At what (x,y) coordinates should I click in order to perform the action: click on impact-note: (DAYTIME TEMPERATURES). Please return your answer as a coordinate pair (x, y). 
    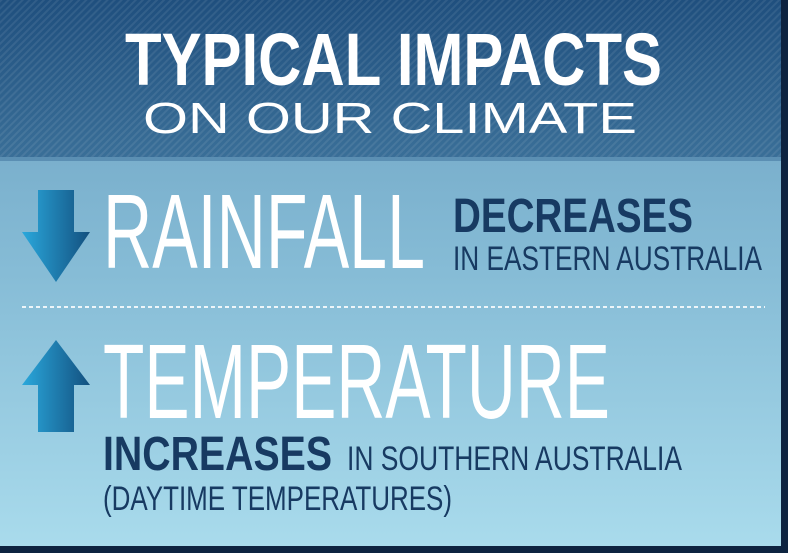
    Looking at the image, I should click on (277, 499).